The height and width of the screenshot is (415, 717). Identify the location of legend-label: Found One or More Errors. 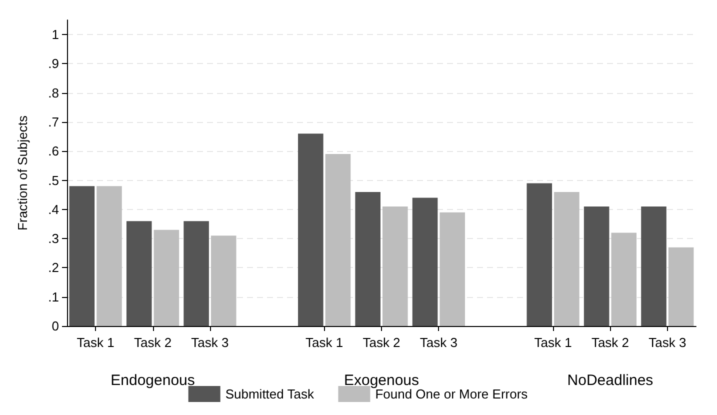
(451, 394).